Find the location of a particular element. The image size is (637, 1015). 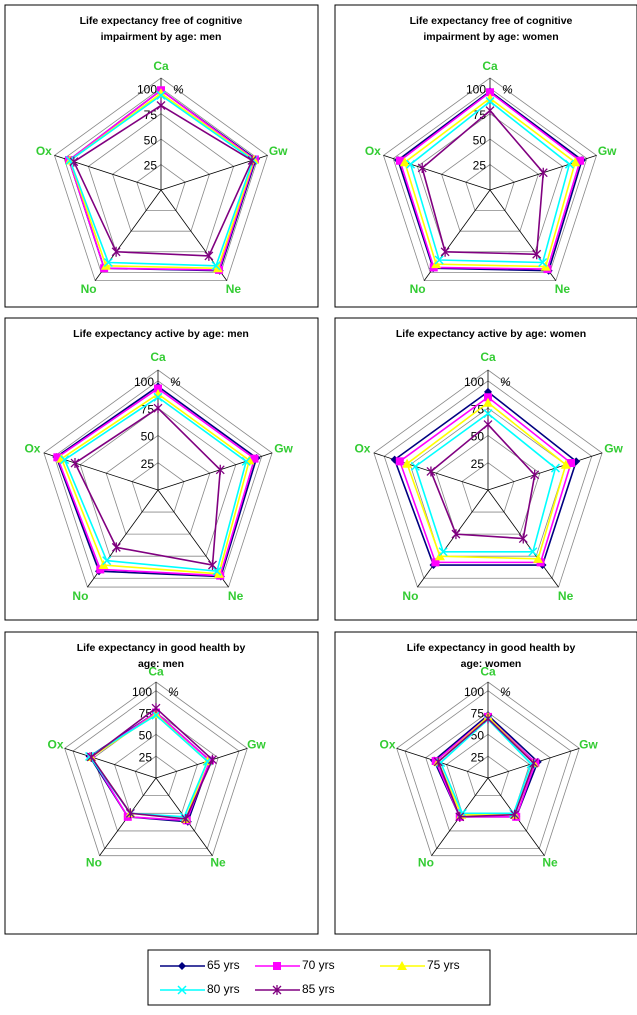

chart-title: impairment by age: men is located at coordinates (161, 37).